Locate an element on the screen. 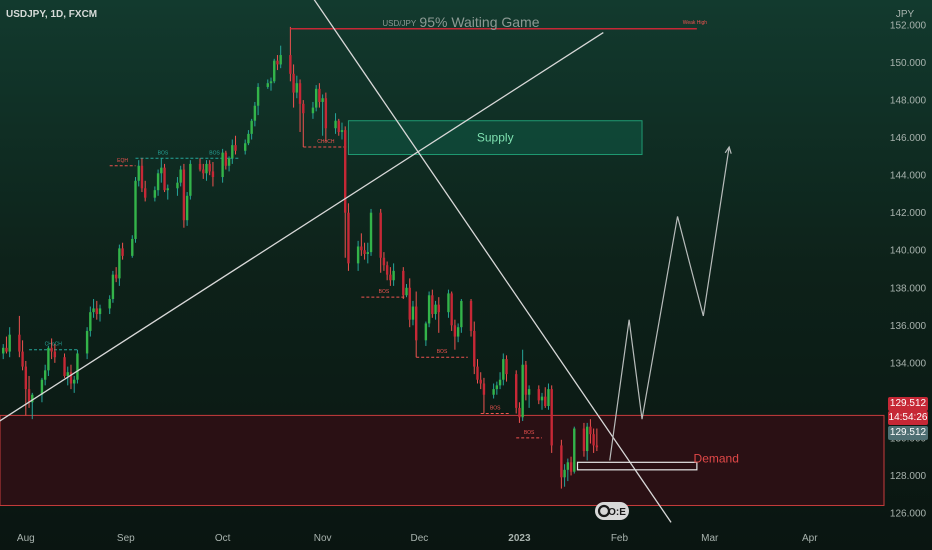  time-tick-label: Dec is located at coordinates (420, 538).